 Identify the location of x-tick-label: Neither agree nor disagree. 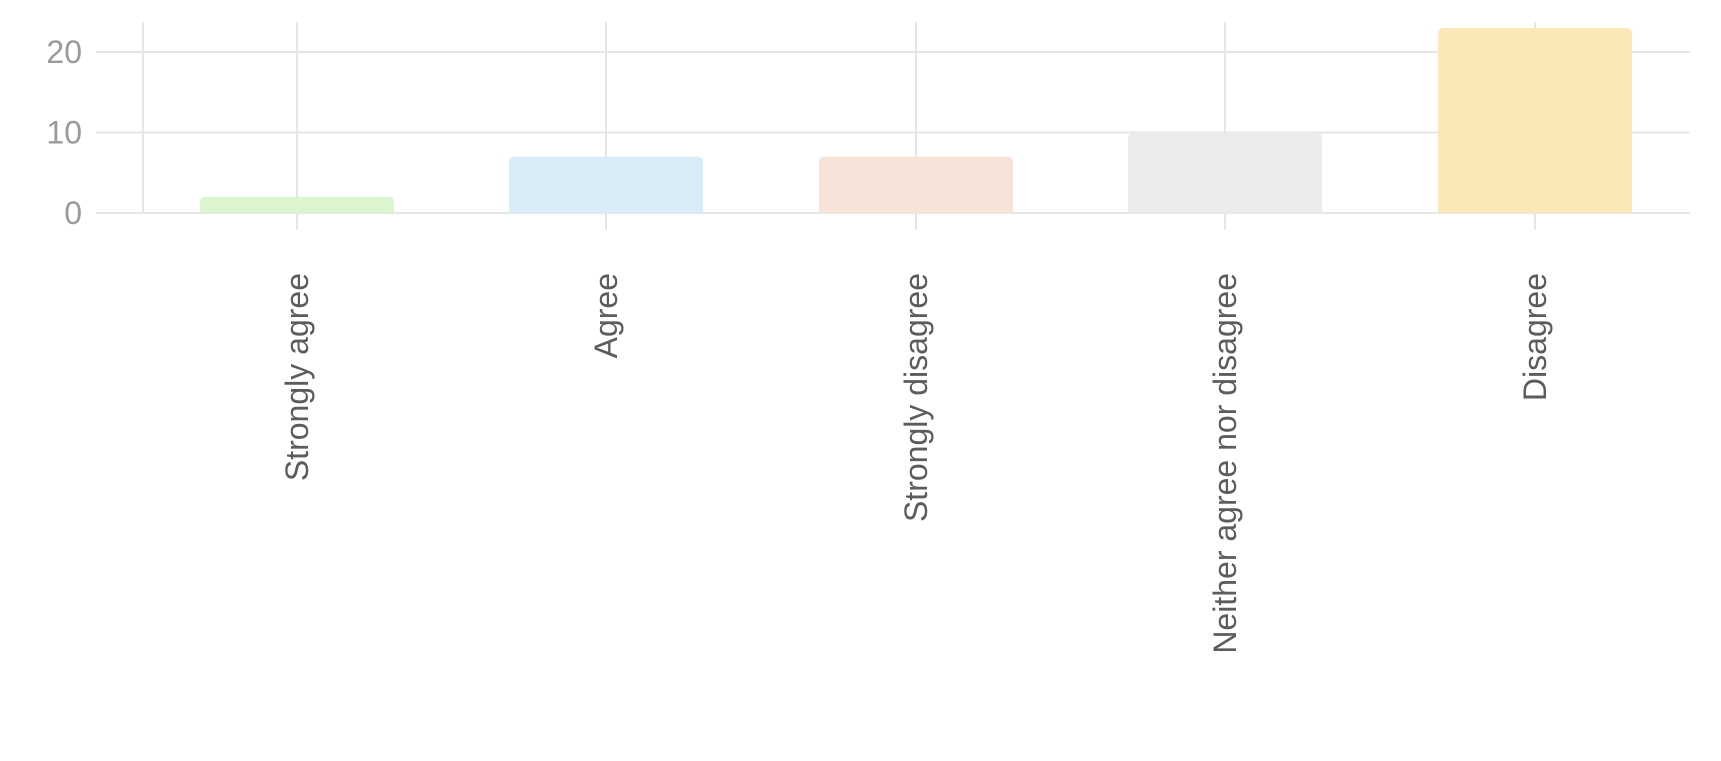
(1225, 463).